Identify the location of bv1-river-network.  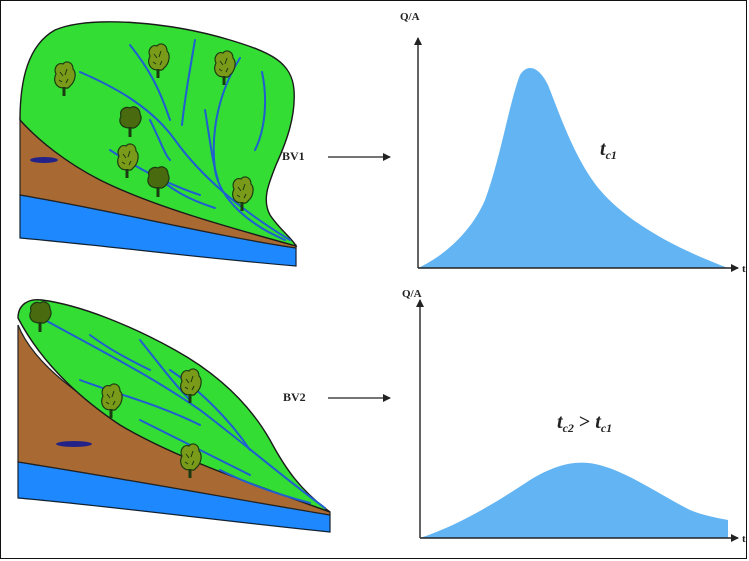
(185, 140).